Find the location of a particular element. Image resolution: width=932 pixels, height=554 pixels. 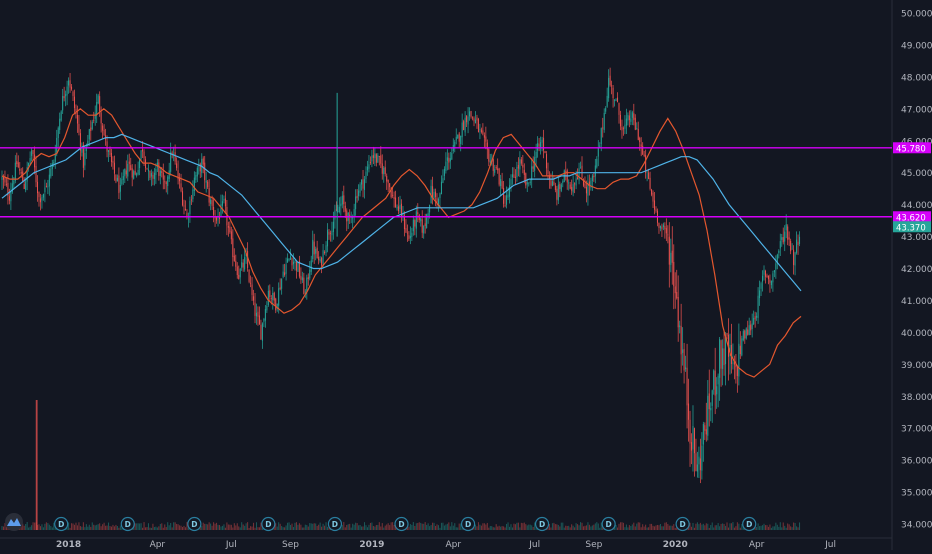

y-tick-label: 40.000 is located at coordinates (916, 334).